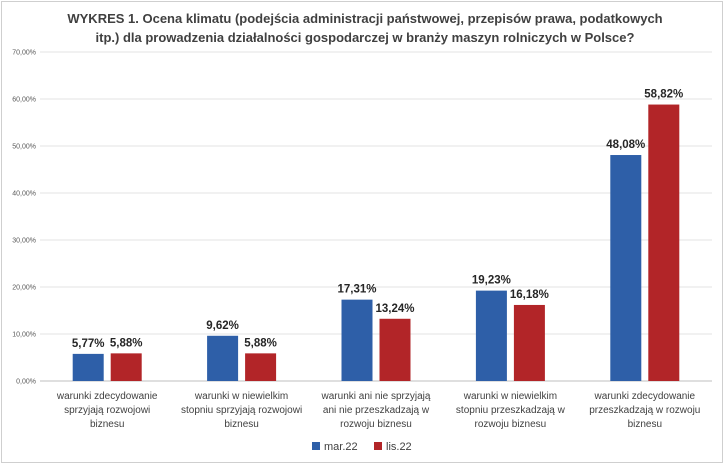 This screenshot has width=726, height=466. I want to click on data-label: 16,18%, so click(529, 295).